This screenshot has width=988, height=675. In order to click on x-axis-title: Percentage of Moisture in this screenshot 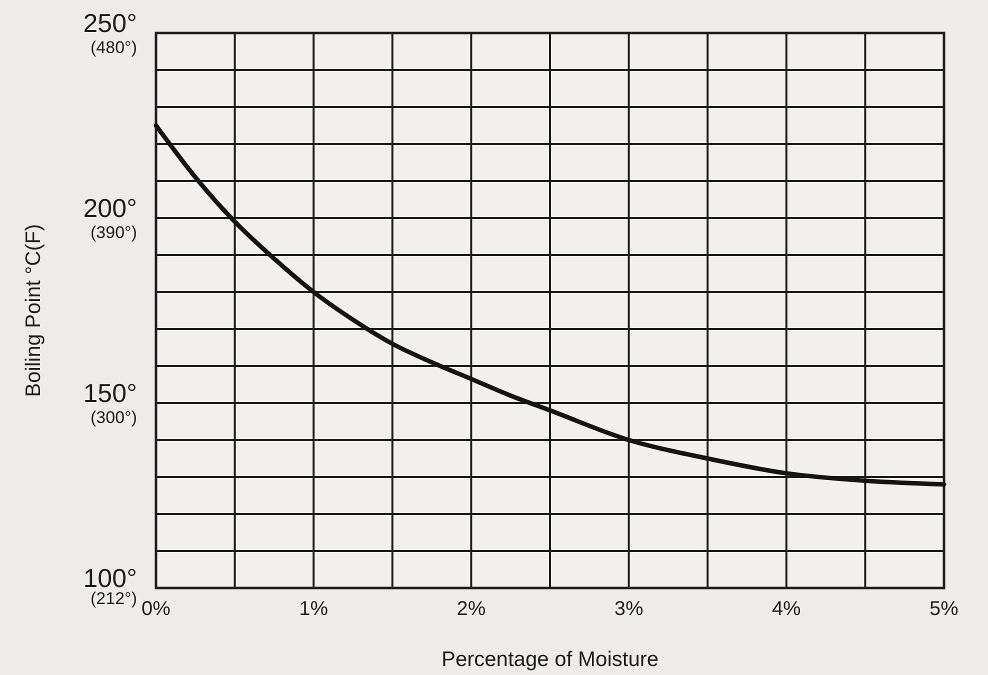, I will do `click(550, 659)`.